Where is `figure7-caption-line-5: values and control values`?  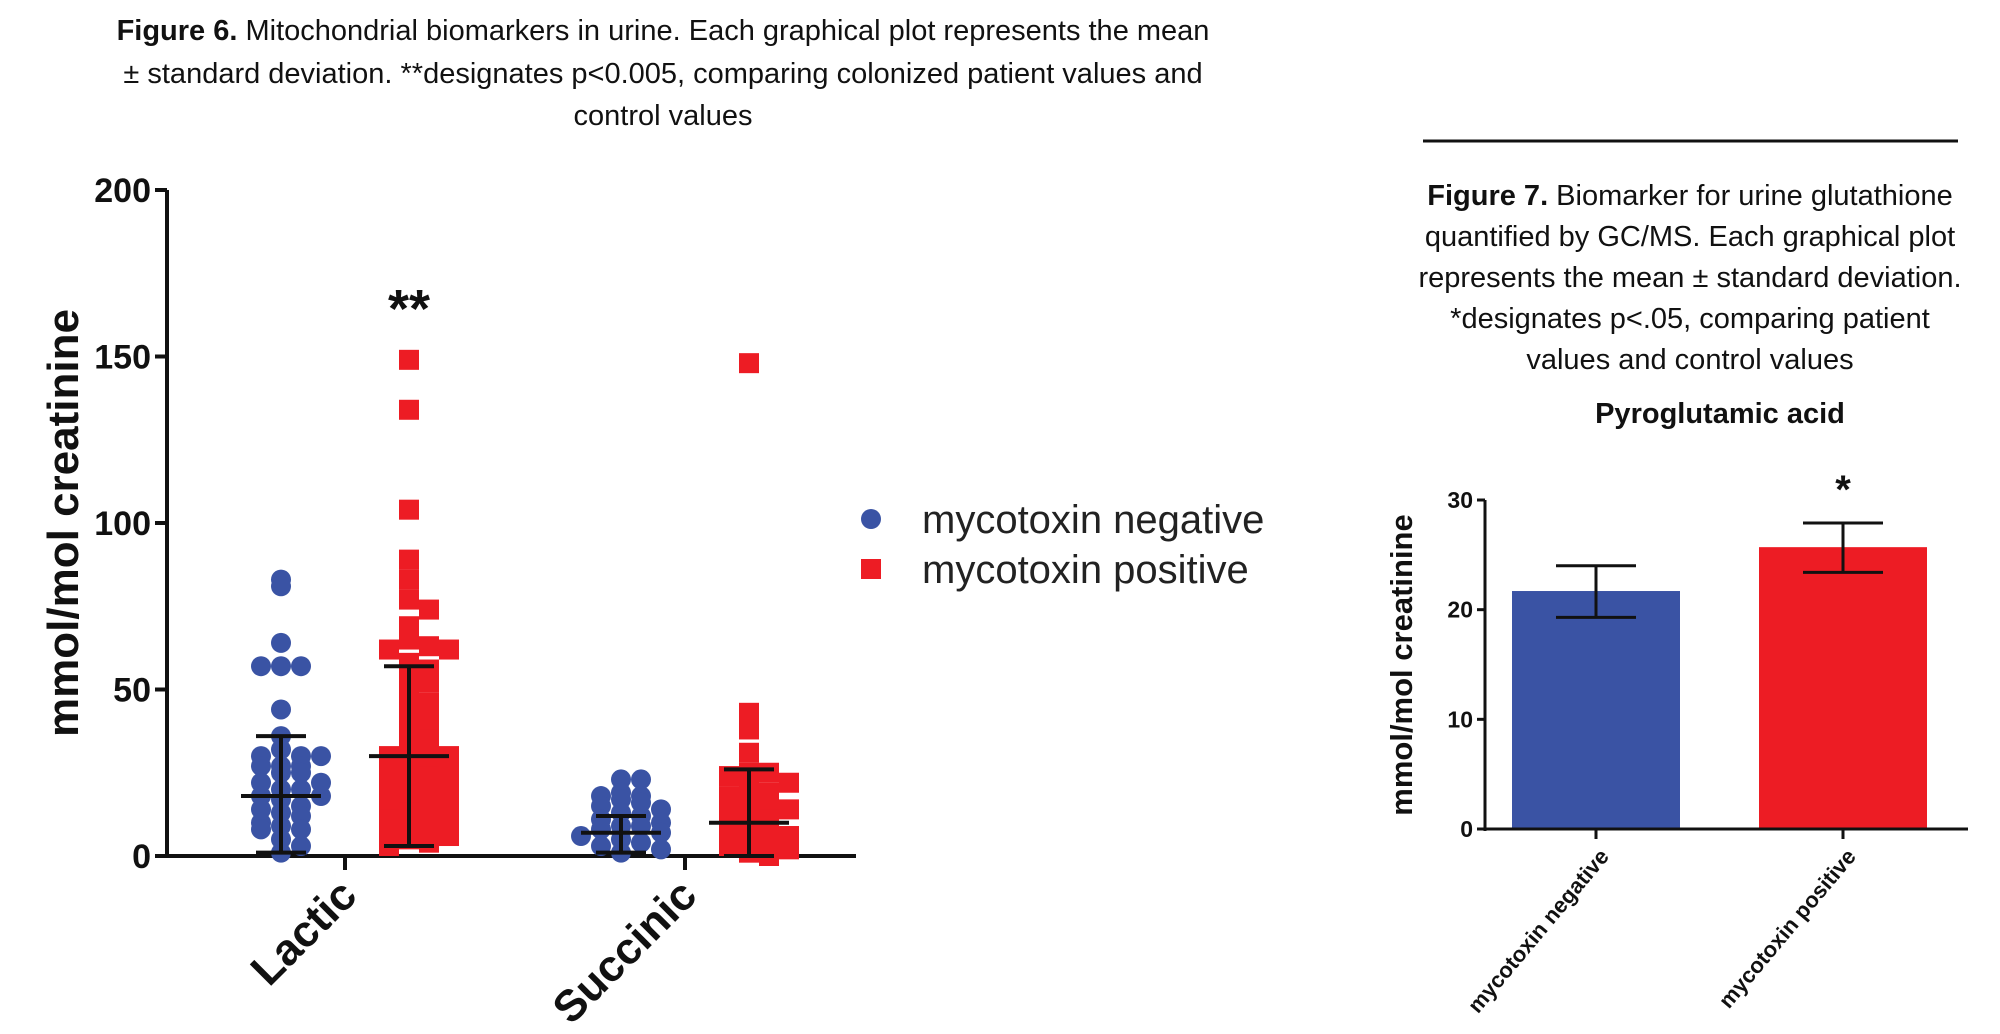 figure7-caption-line-5: values and control values is located at coordinates (1689, 360).